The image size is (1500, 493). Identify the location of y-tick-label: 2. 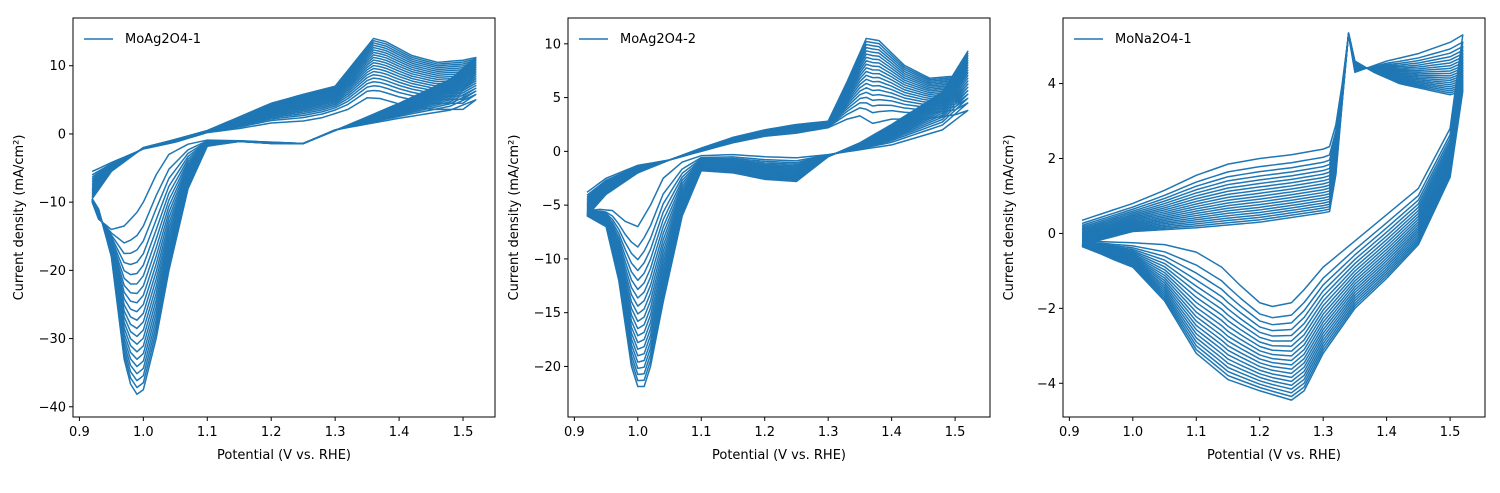
(1052, 159).